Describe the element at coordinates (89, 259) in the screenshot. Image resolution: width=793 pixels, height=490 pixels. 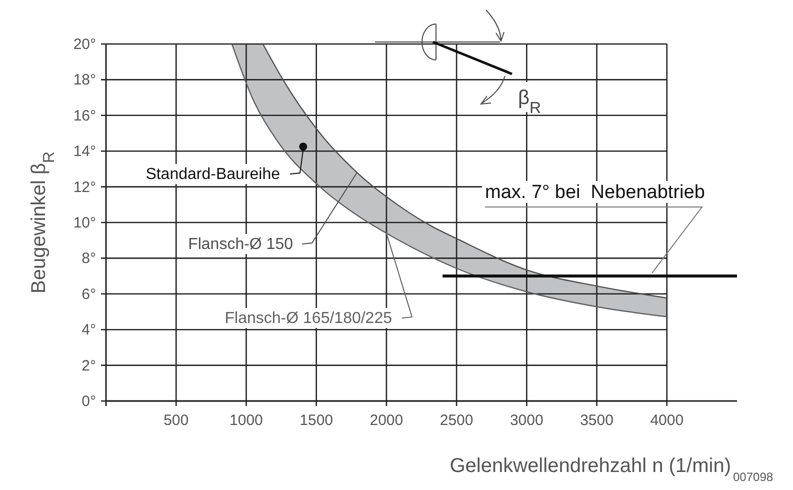
I see `y-tick-label: 8°` at that location.